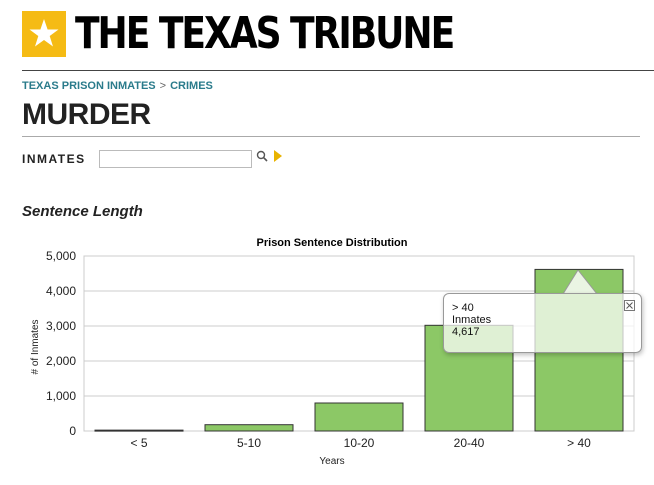  Describe the element at coordinates (61, 326) in the screenshot. I see `y-tick-label: 3,000` at that location.